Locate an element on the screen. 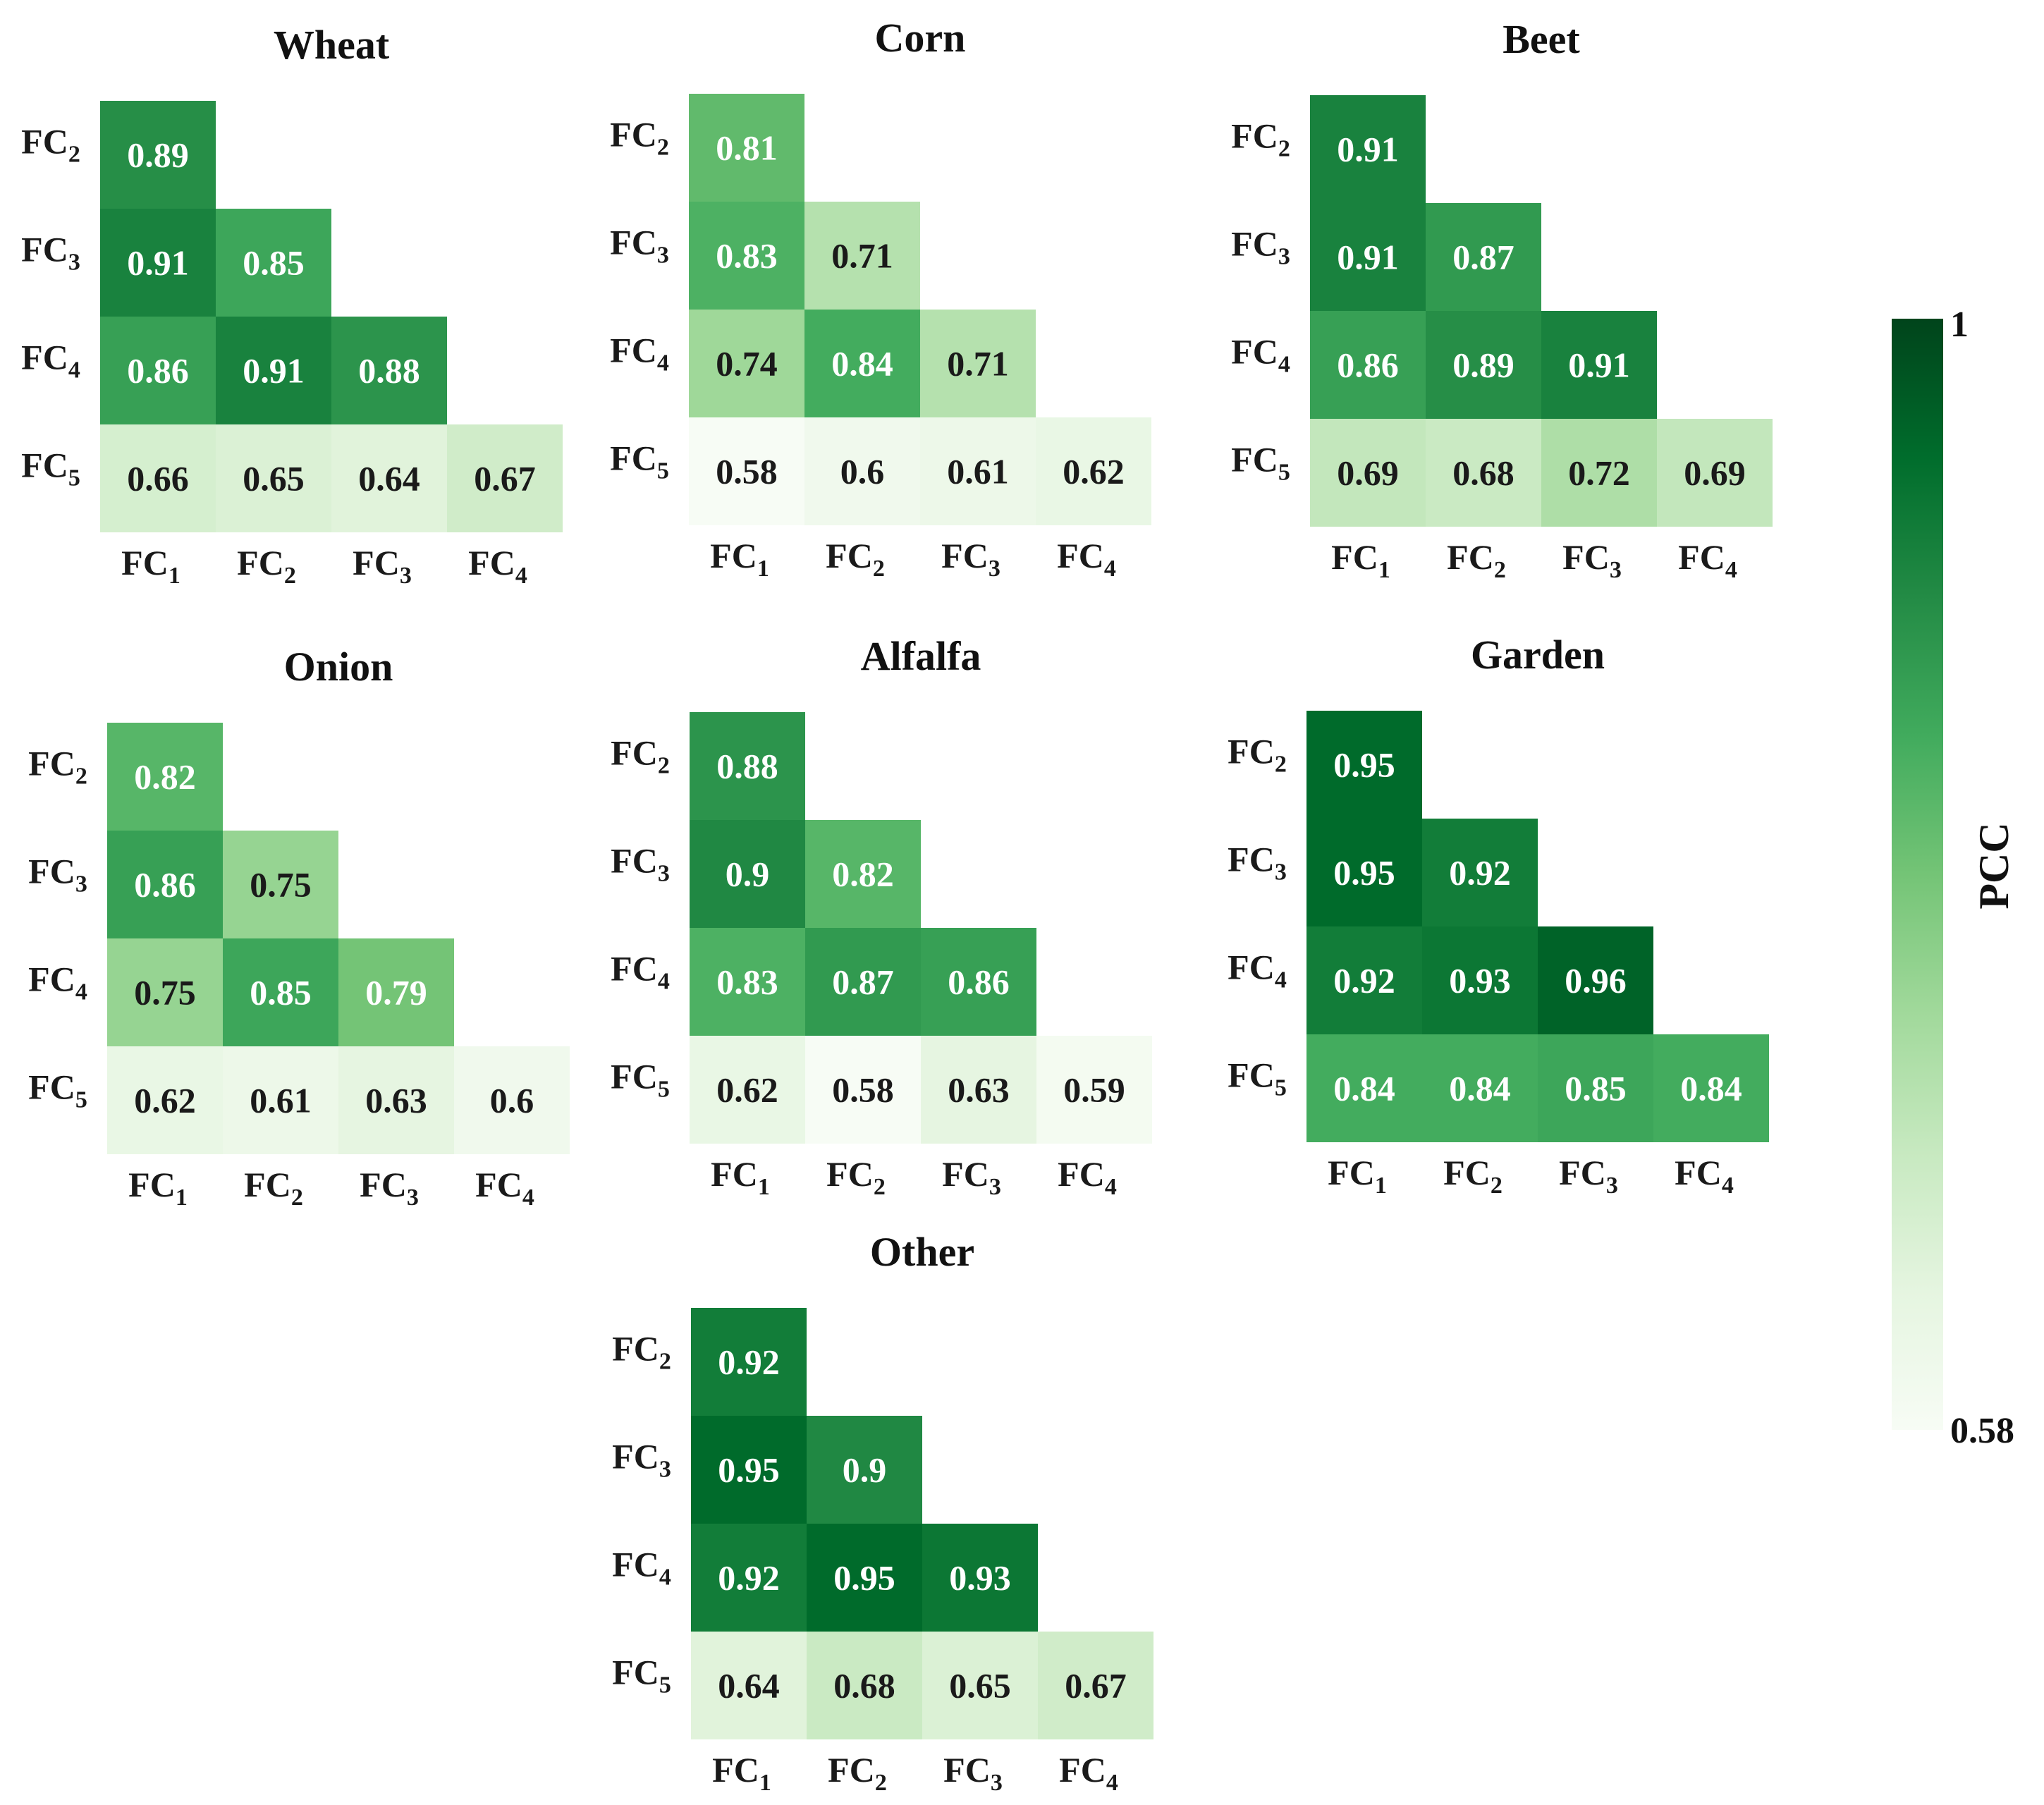  cell-value-label: 0.64 is located at coordinates (749, 1686).